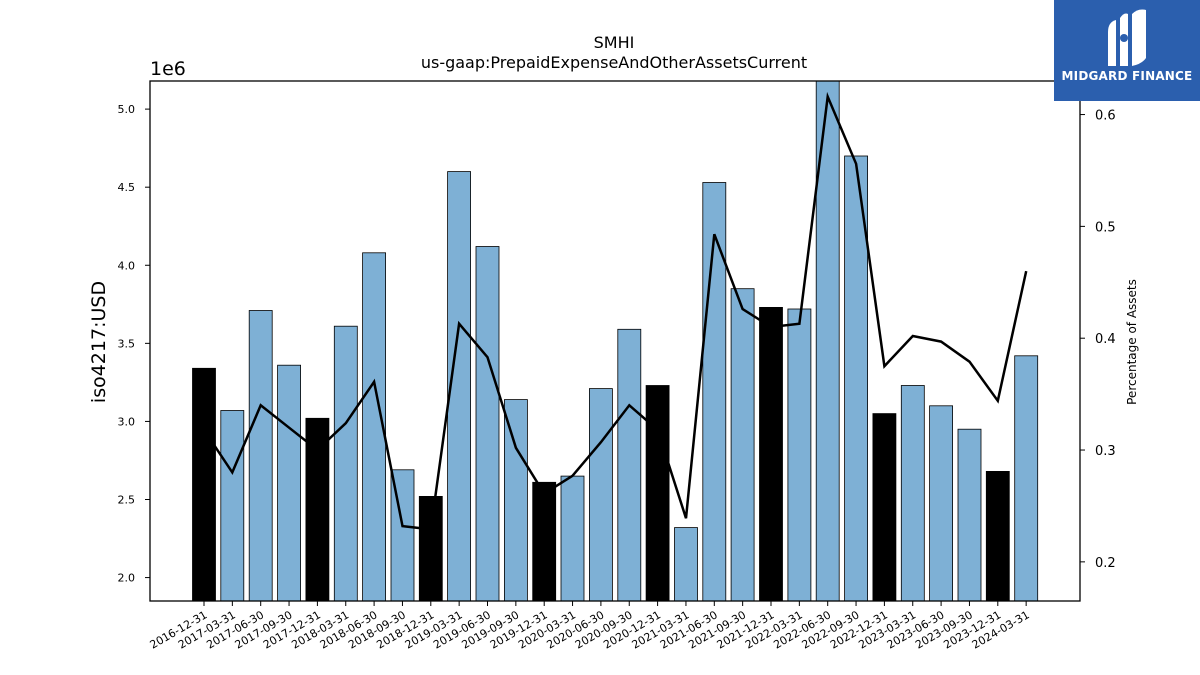 Image resolution: width=1200 pixels, height=675 pixels. I want to click on y2-tick-label: 0.6, so click(1105, 116).